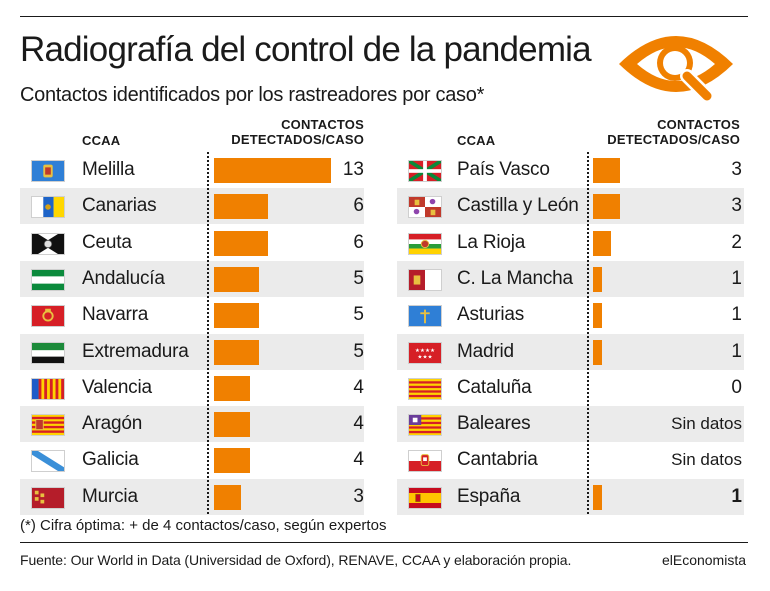  I want to click on region-label: La Rioja, so click(491, 242).